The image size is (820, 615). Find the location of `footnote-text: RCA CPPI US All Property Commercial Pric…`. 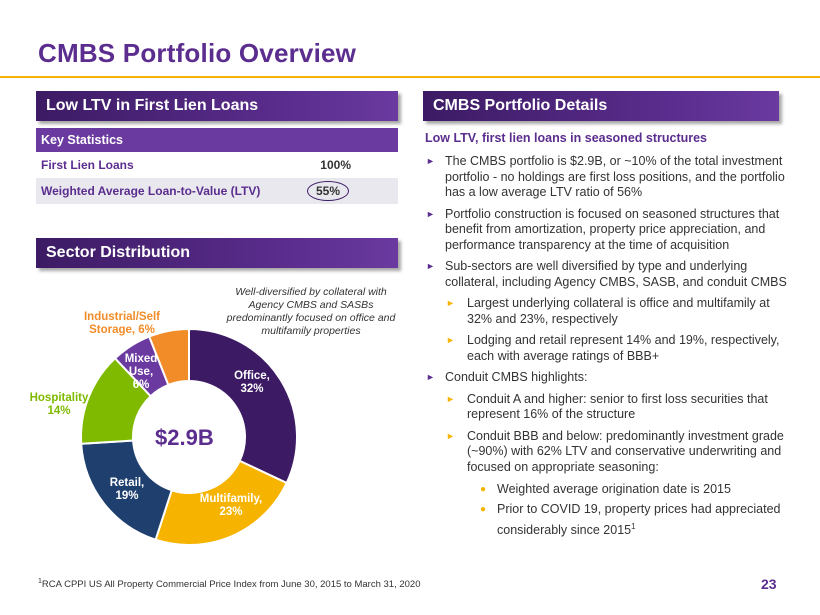

footnote-text: RCA CPPI US All Property Commercial Pric… is located at coordinates (231, 585).